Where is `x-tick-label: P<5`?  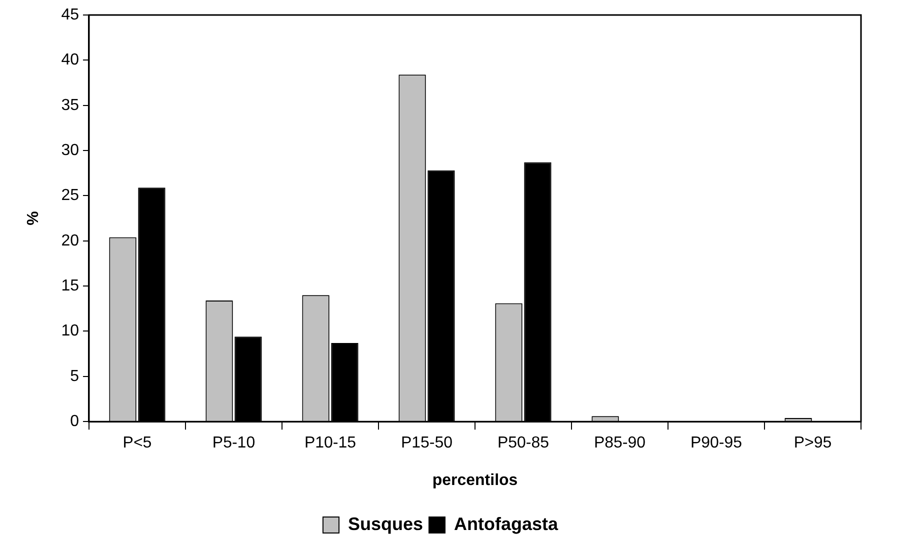
x-tick-label: P<5 is located at coordinates (137, 443).